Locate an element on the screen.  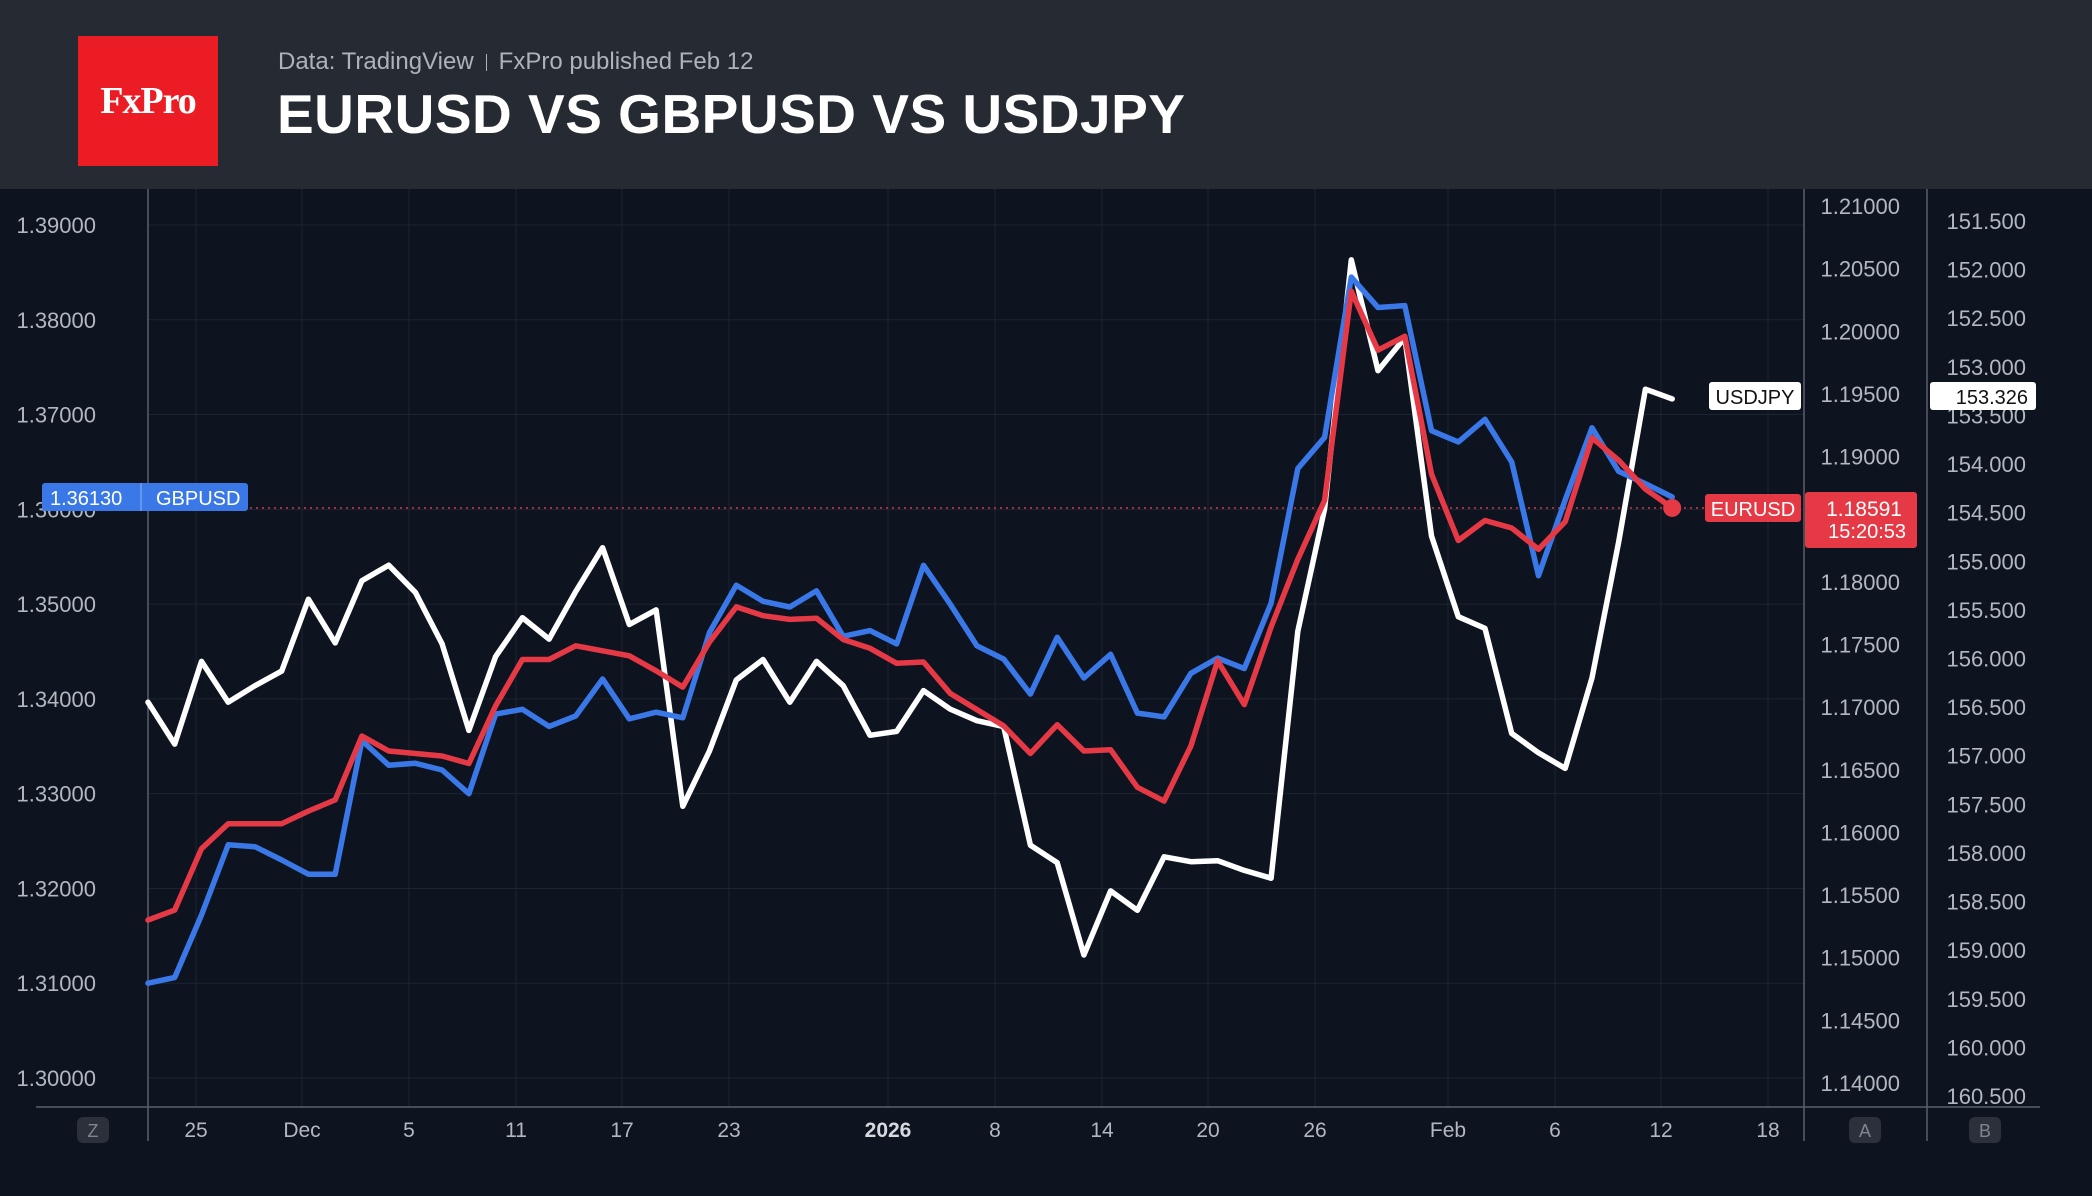
right-tick-label: 152.000 is located at coordinates (1986, 270).